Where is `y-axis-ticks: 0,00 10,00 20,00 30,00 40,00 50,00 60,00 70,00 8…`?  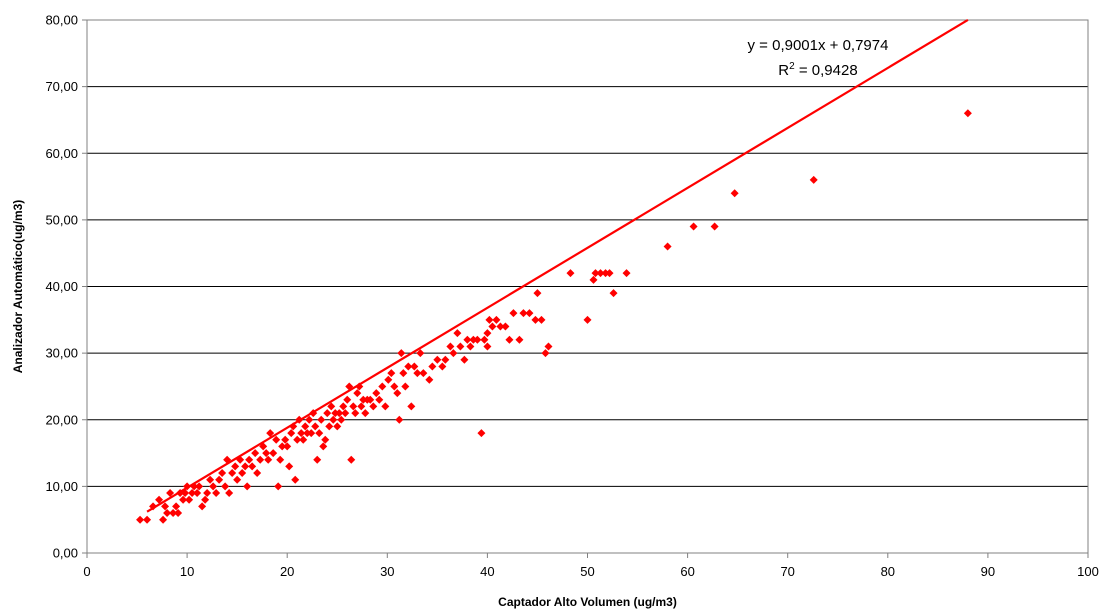 y-axis-ticks: 0,00 10,00 20,00 30,00 40,00 50,00 60,00 70,00 8… is located at coordinates (66, 287).